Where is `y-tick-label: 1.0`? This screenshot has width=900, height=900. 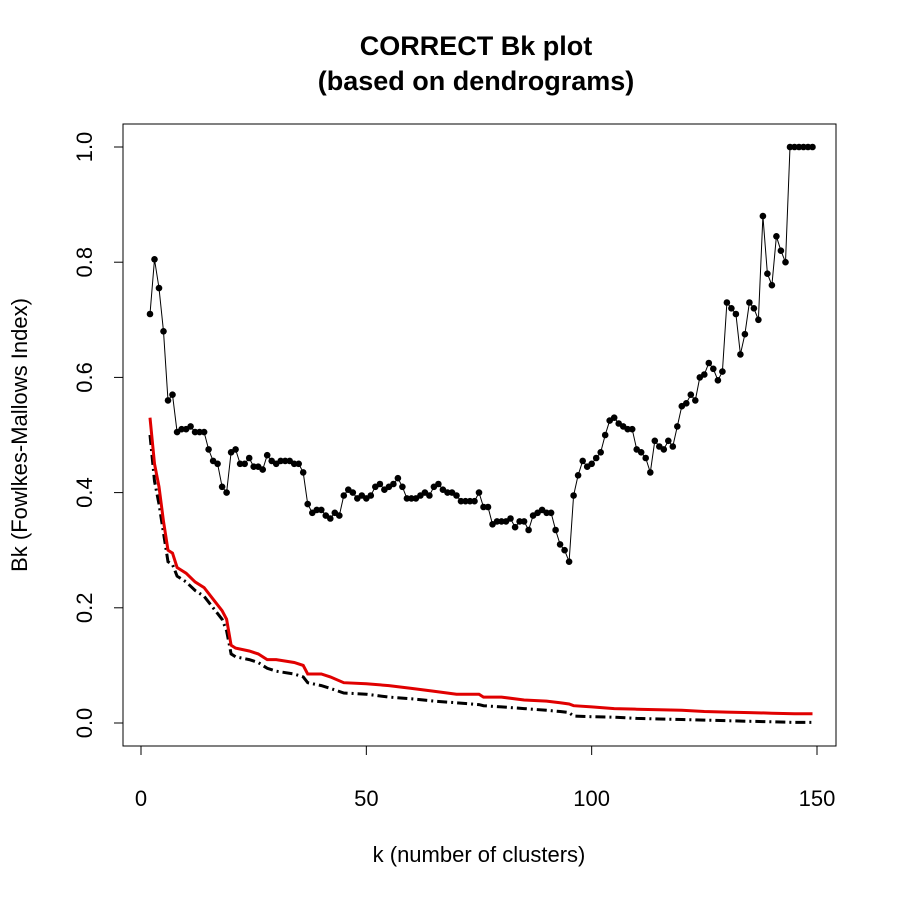 y-tick-label: 1.0 is located at coordinates (84, 147).